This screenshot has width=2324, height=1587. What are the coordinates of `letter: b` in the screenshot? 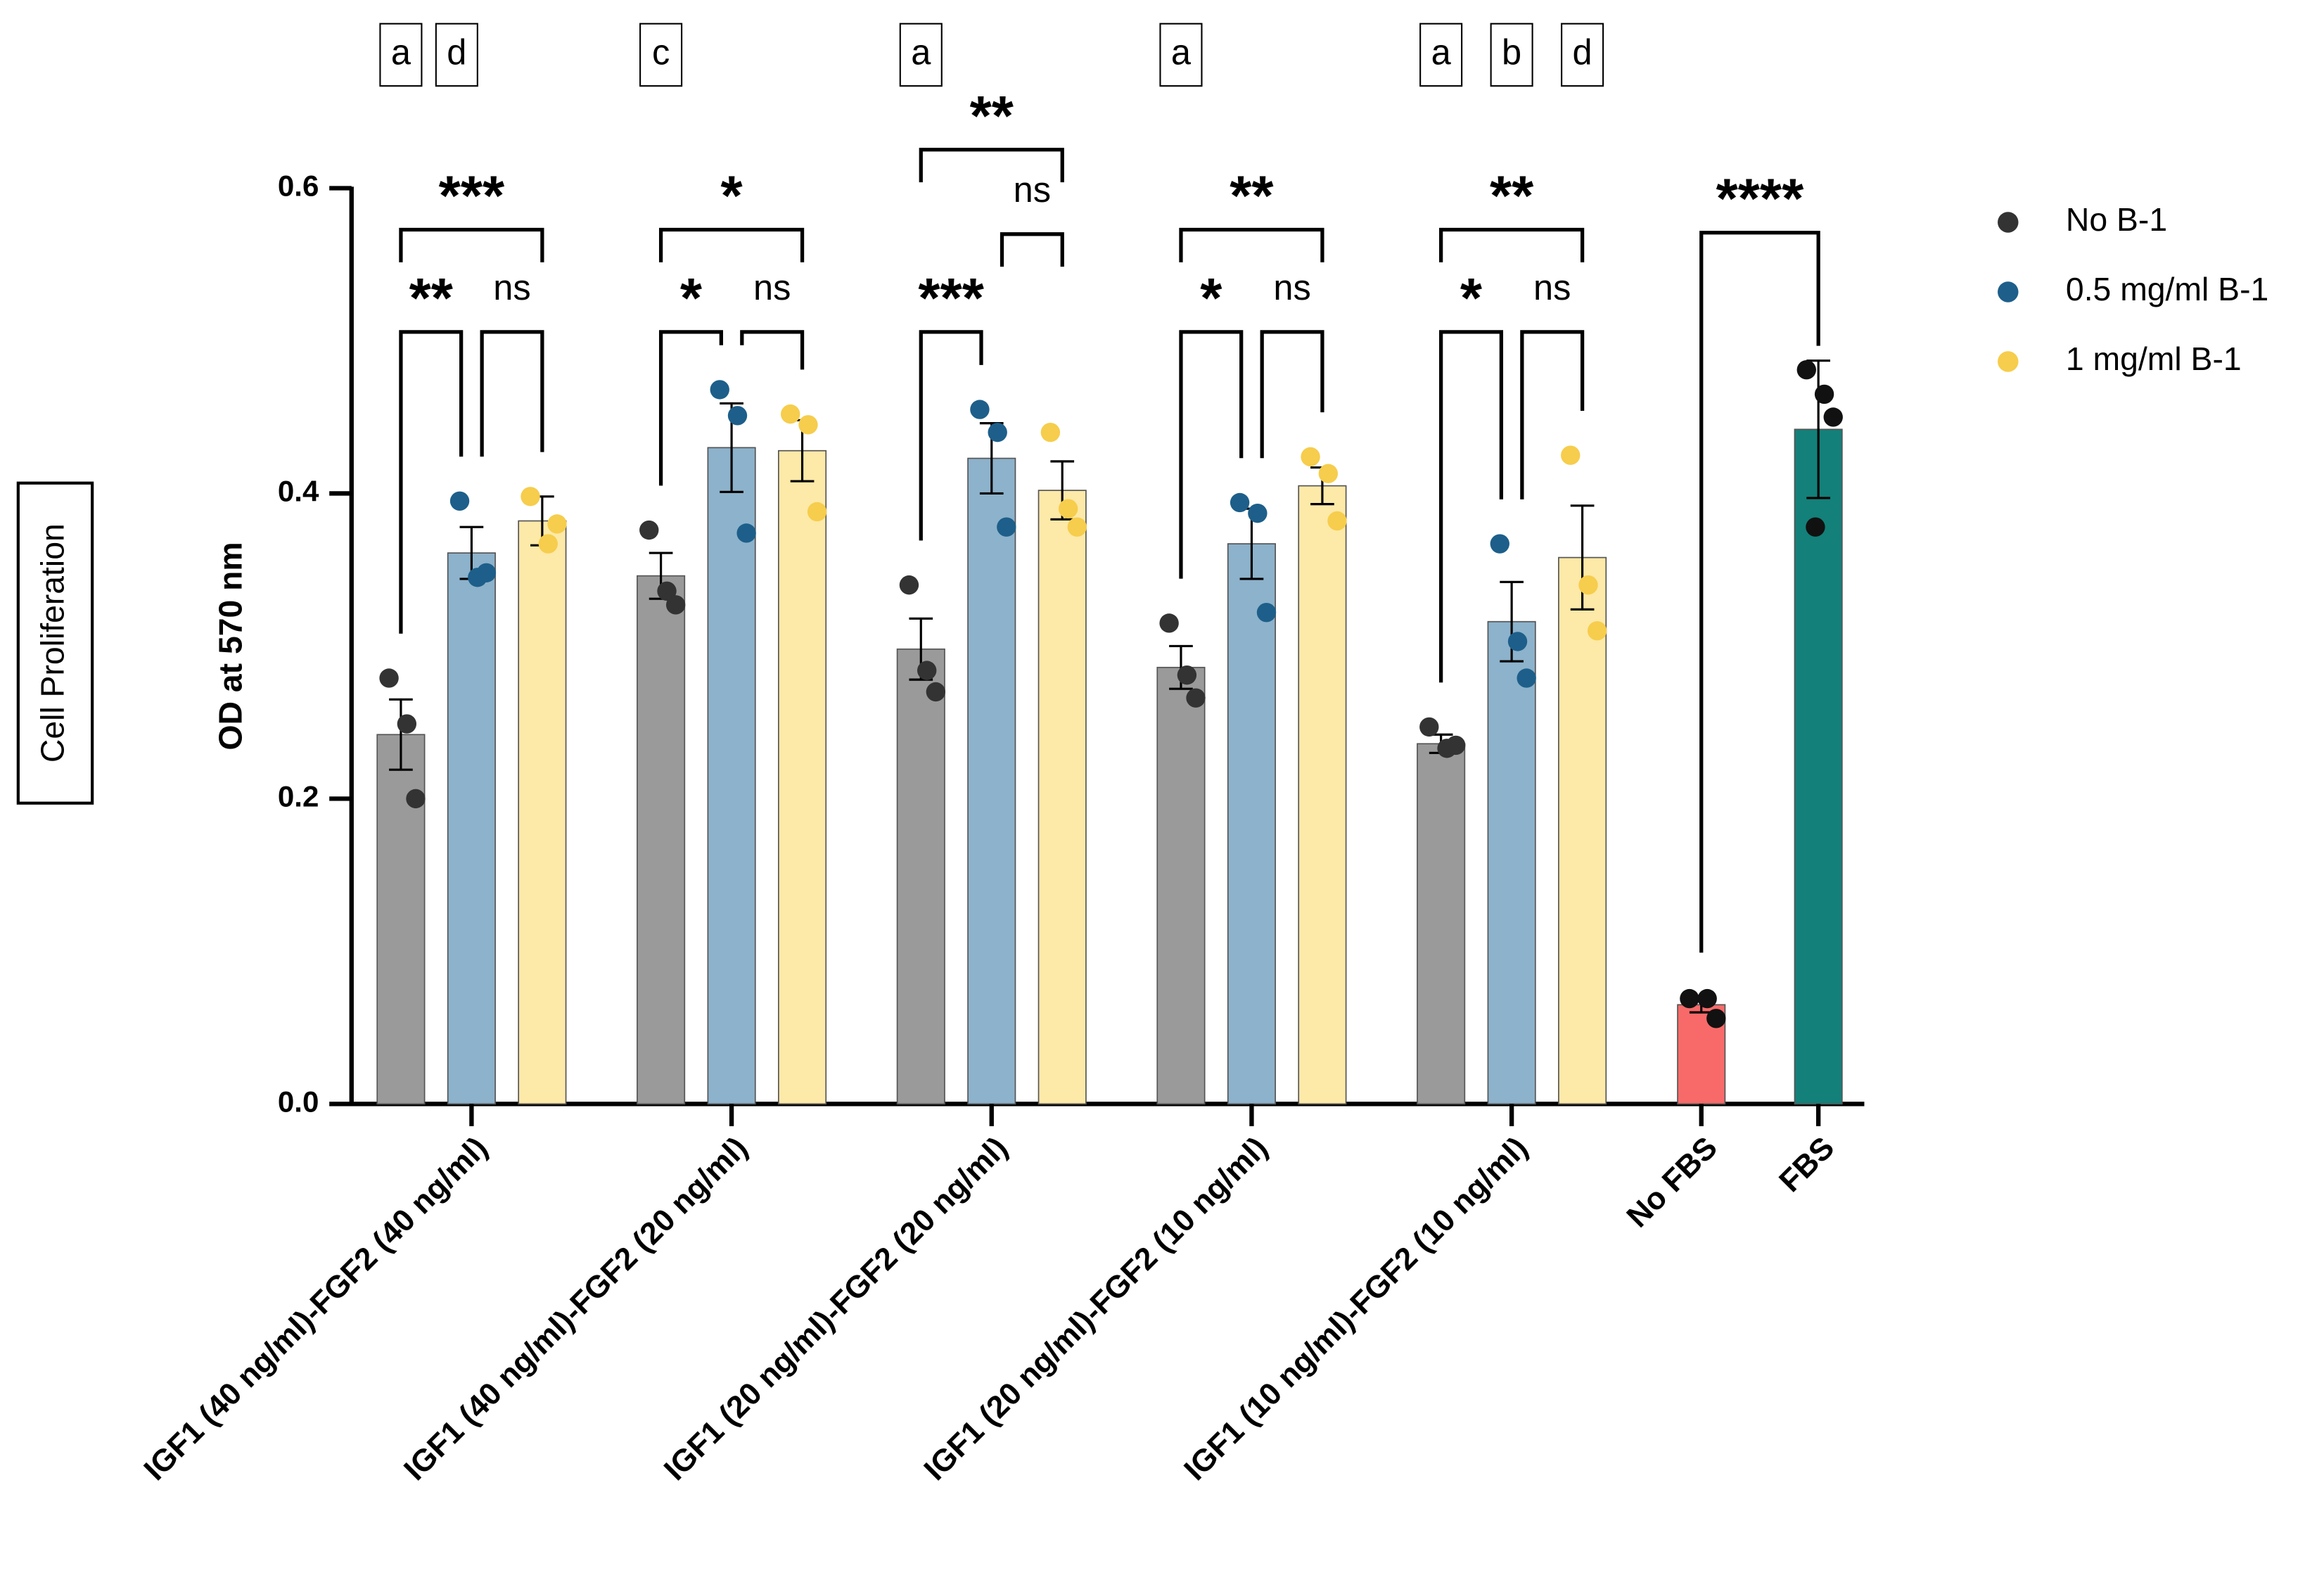 It's located at (1511, 52).